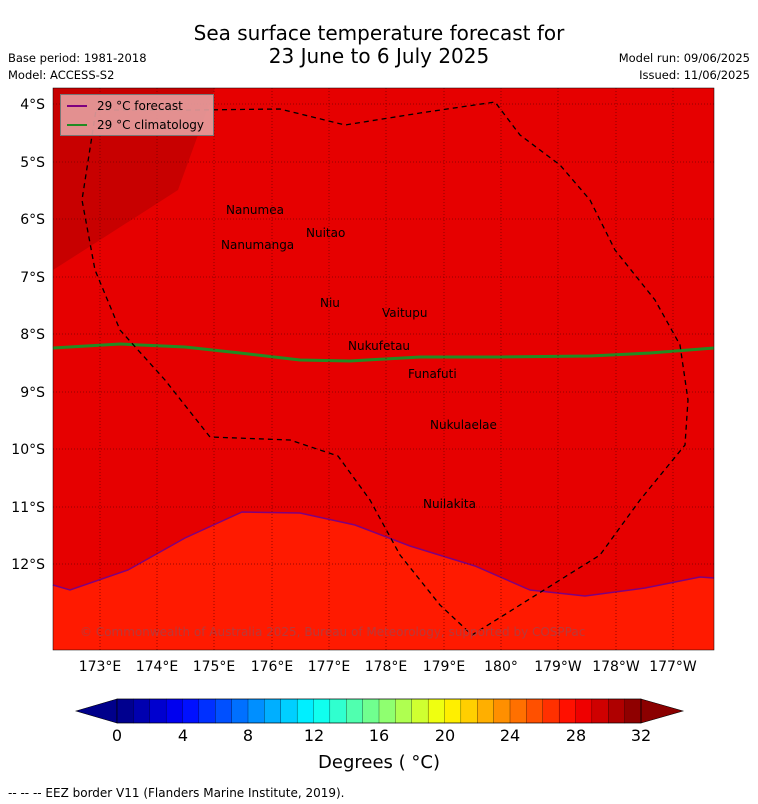 Image resolution: width=758 pixels, height=804 pixels. Describe the element at coordinates (32, 393) in the screenshot. I see `lat-label: 9°S` at that location.